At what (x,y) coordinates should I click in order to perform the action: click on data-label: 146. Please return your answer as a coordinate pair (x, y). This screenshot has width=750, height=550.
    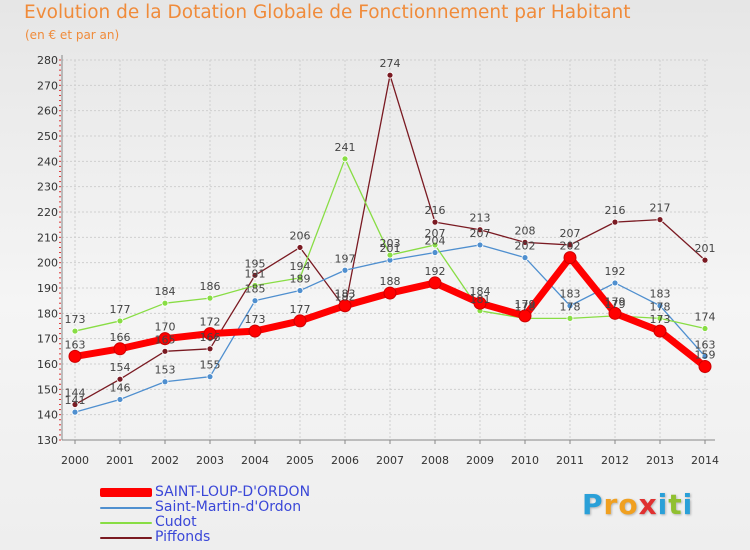
    Looking at the image, I should click on (120, 387).